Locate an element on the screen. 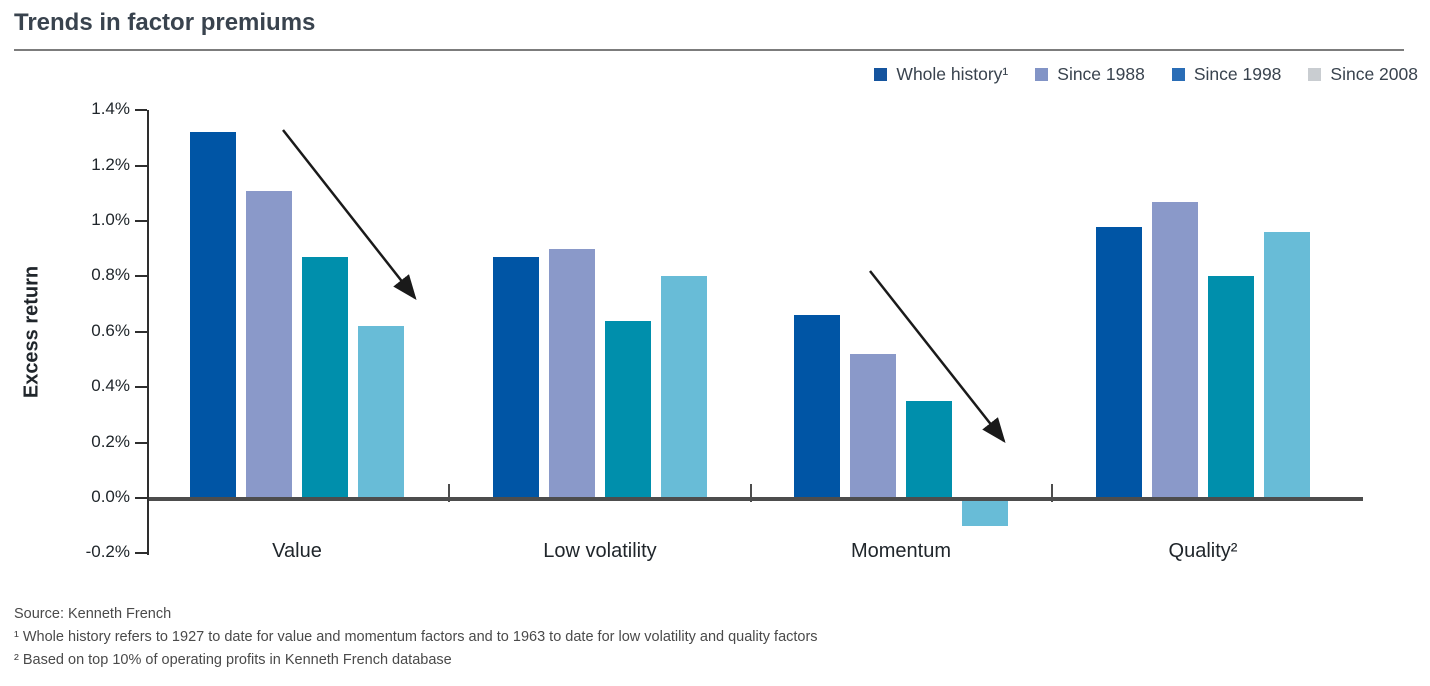  y-axis-tick-label: 1.2% is located at coordinates (110, 164).